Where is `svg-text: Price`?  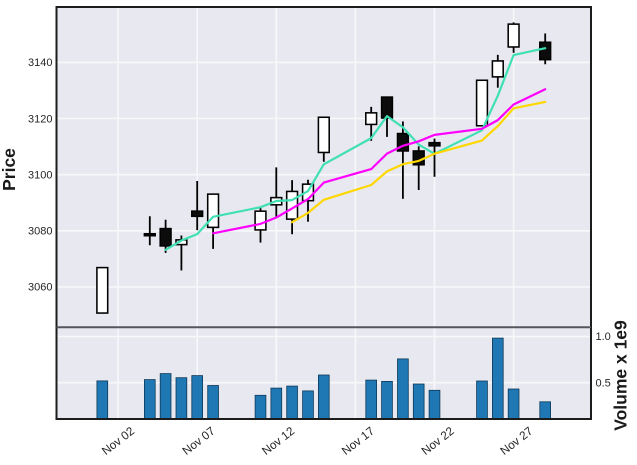
svg-text: Price is located at coordinates (9, 169).